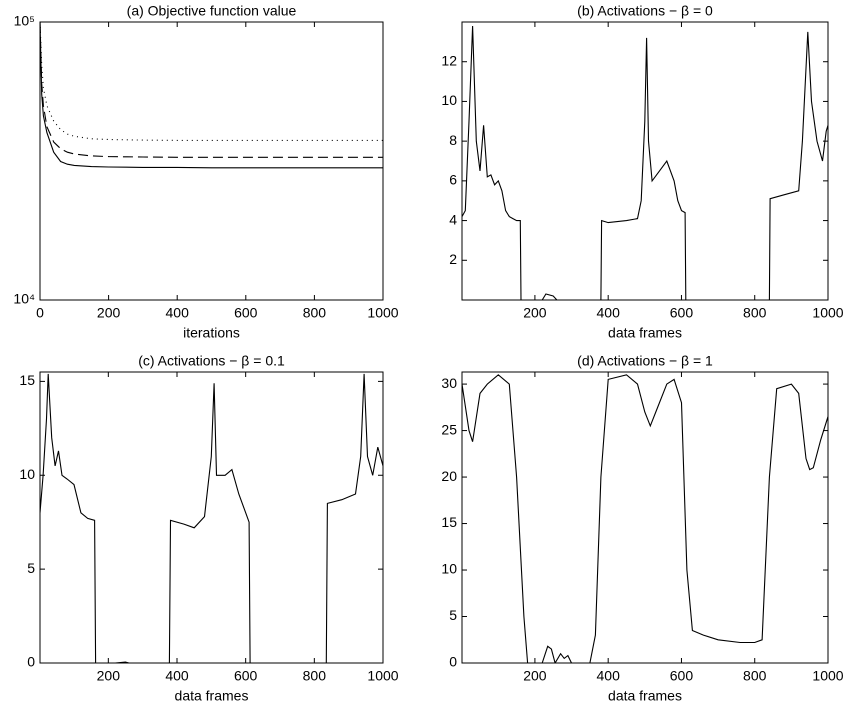  I want to click on y-tick-label: 4, so click(453, 219).